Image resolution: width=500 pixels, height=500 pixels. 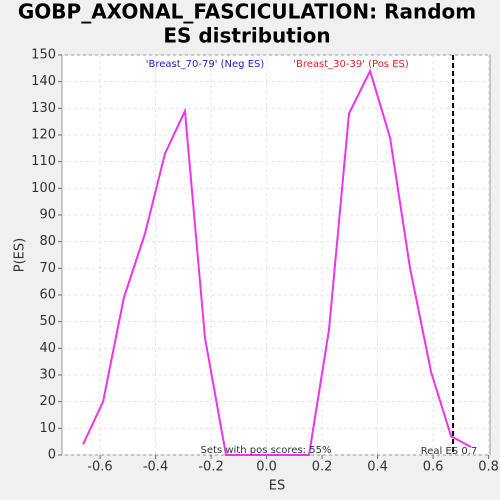 I want to click on x-tick-label: -0.4, so click(x=155, y=467).